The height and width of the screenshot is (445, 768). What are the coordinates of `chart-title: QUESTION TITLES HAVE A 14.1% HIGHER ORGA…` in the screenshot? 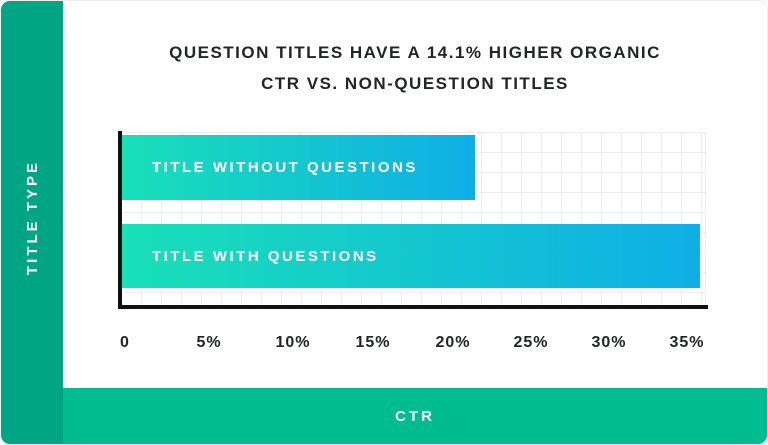 It's located at (415, 68).